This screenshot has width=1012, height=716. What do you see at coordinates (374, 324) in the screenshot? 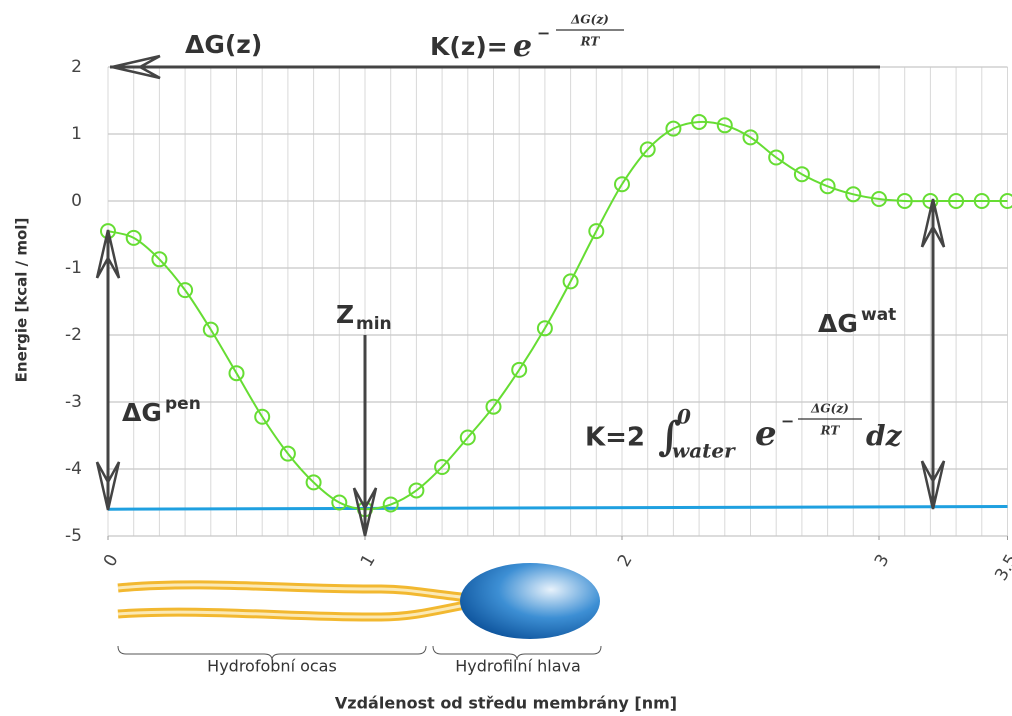
I see `z-min: min` at bounding box center [374, 324].